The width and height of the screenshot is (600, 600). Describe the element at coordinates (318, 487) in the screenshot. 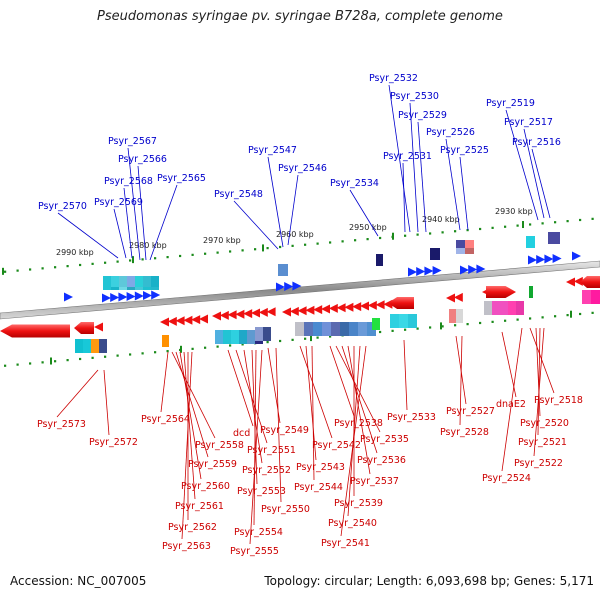

I see `gene-label-reverse: Psyr_2544` at that location.